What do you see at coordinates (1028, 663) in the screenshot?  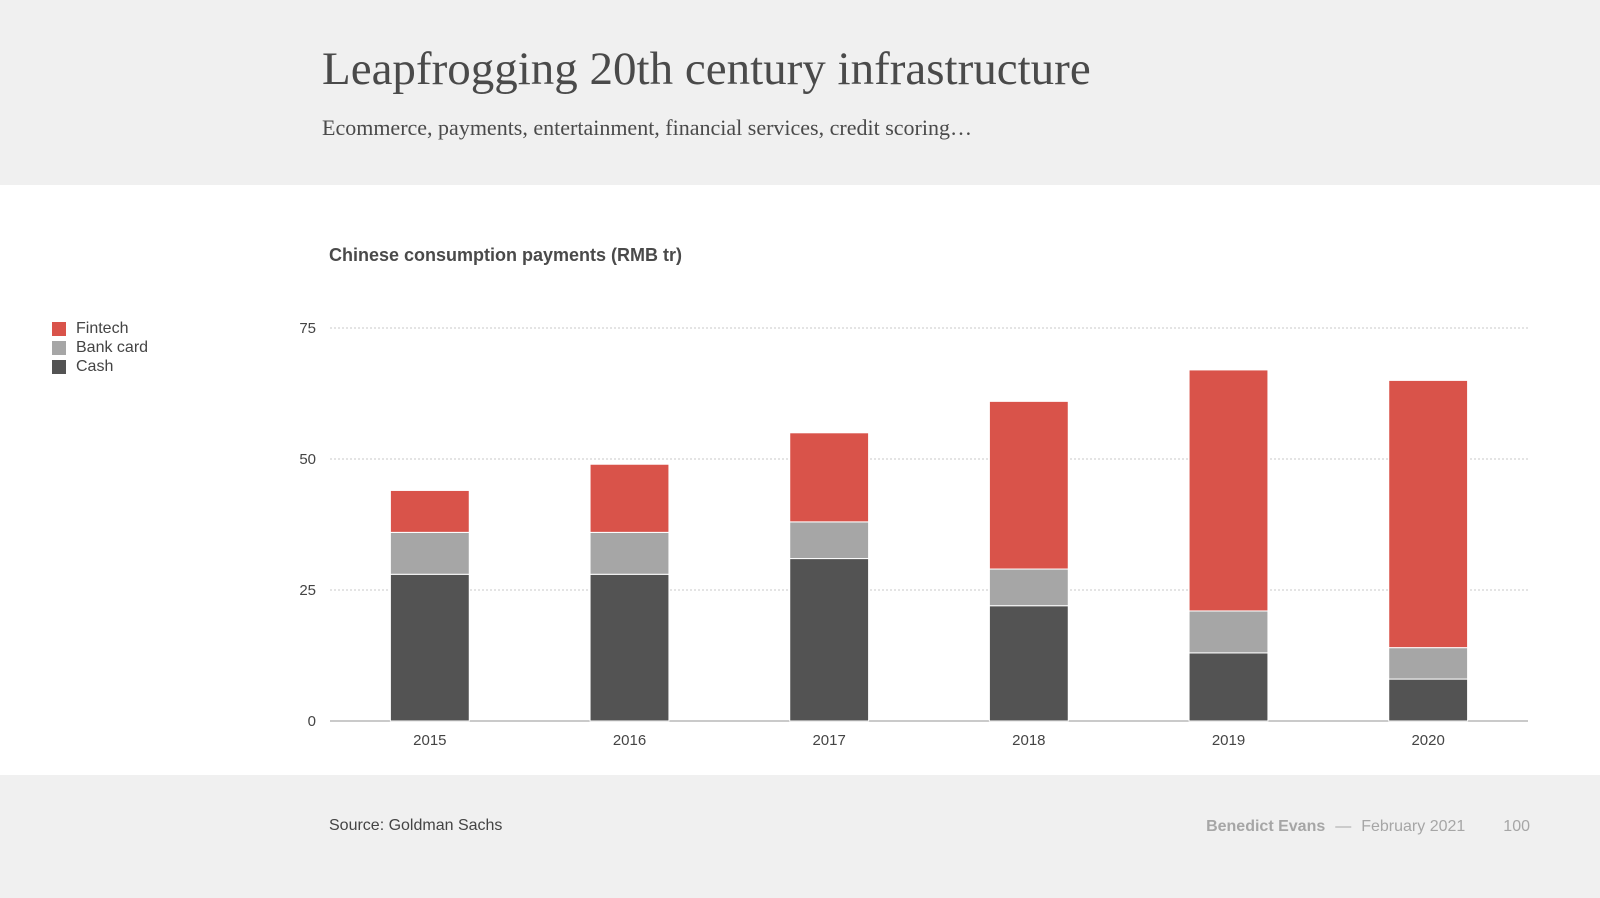 I see `bar-cash-2018` at bounding box center [1028, 663].